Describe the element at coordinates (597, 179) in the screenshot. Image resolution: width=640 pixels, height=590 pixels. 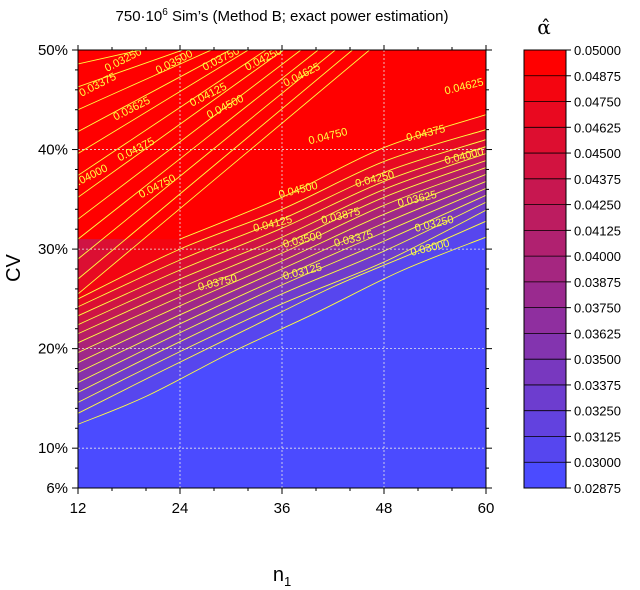
I see `legend-tick-label: 0.04375` at that location.